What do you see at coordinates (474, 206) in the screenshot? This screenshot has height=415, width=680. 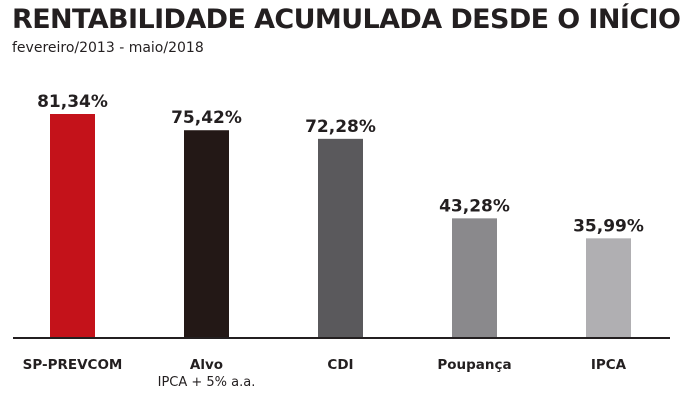 I see `value-label-3: 43,28%` at bounding box center [474, 206].